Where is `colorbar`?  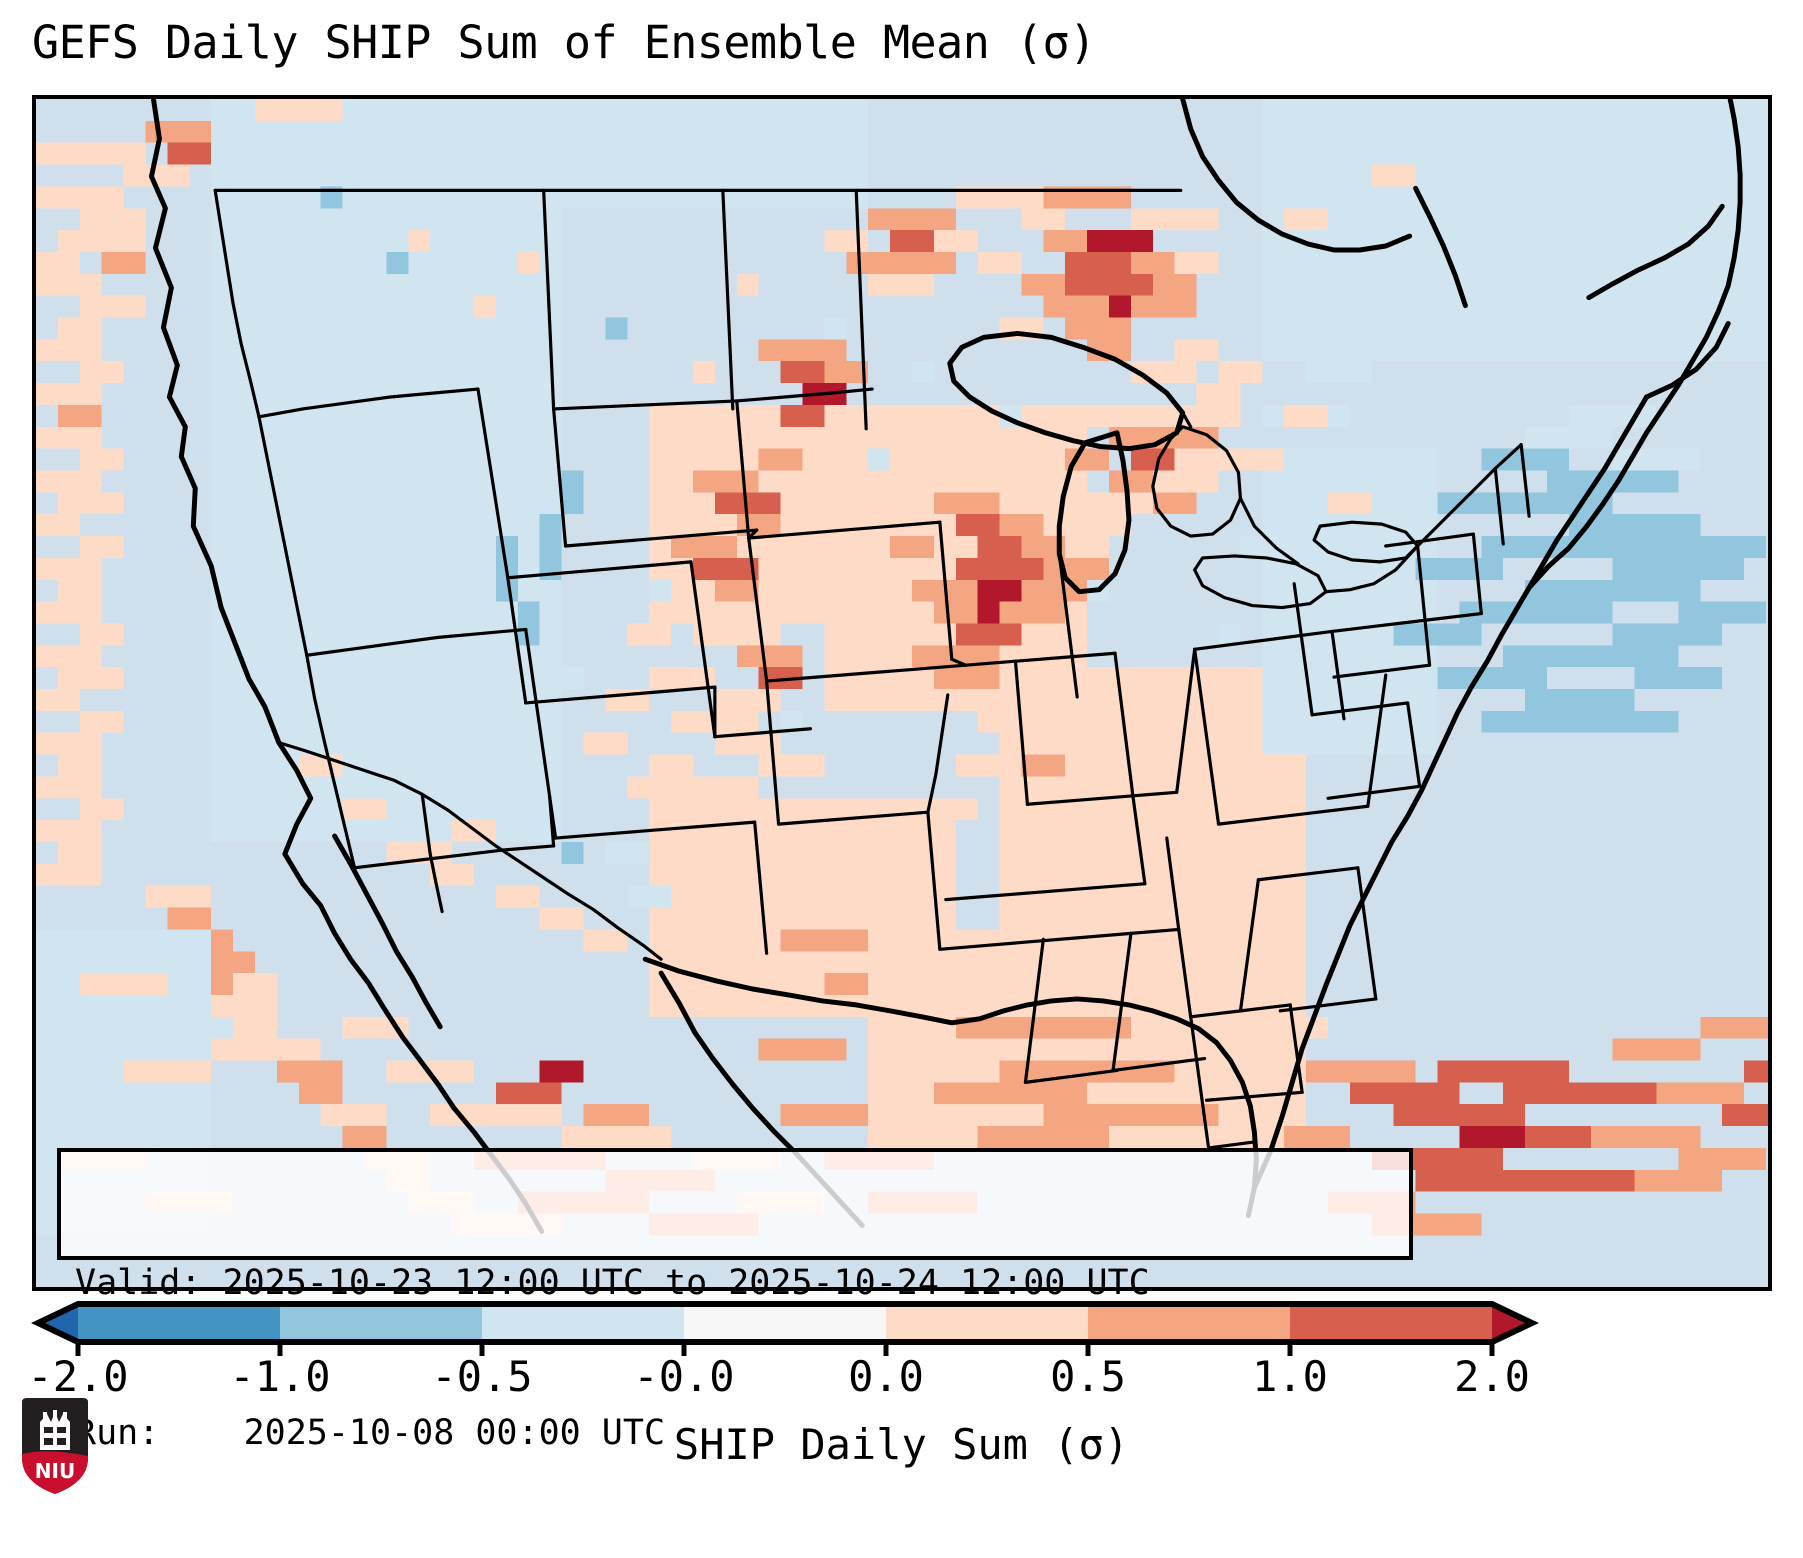 colorbar is located at coordinates (901, 1326).